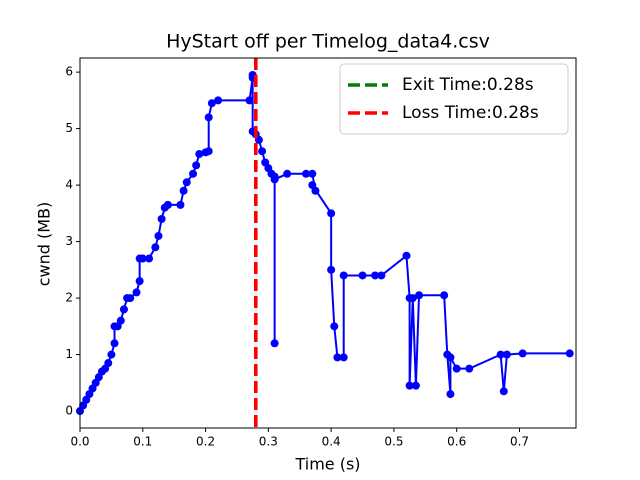  Describe the element at coordinates (69, 128) in the screenshot. I see `y-tick-label: 5` at that location.